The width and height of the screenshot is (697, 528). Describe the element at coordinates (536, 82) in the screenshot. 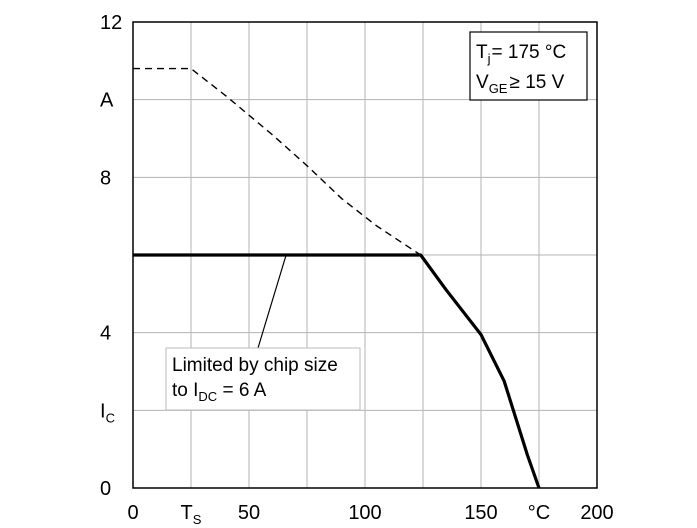

I see `vge-value: ≥ 15 V` at that location.